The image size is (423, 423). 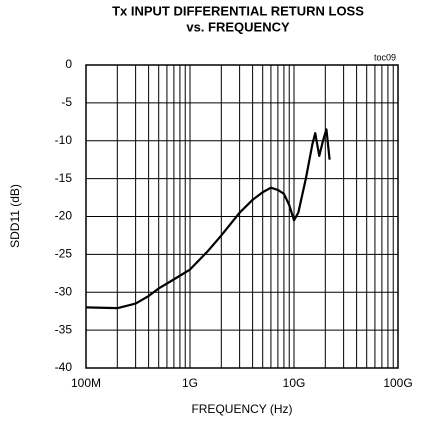 What do you see at coordinates (64, 140) in the screenshot?
I see `y-tick-label: -10` at bounding box center [64, 140].